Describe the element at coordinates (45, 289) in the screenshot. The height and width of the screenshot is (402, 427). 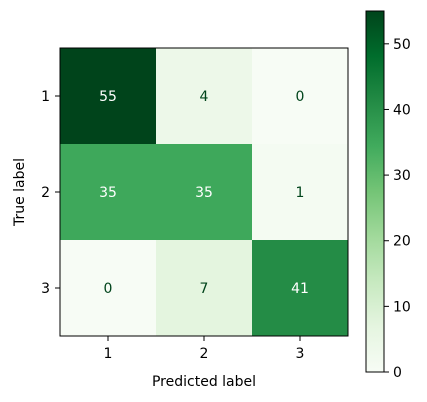
I see `y-tick-label: 3` at that location.